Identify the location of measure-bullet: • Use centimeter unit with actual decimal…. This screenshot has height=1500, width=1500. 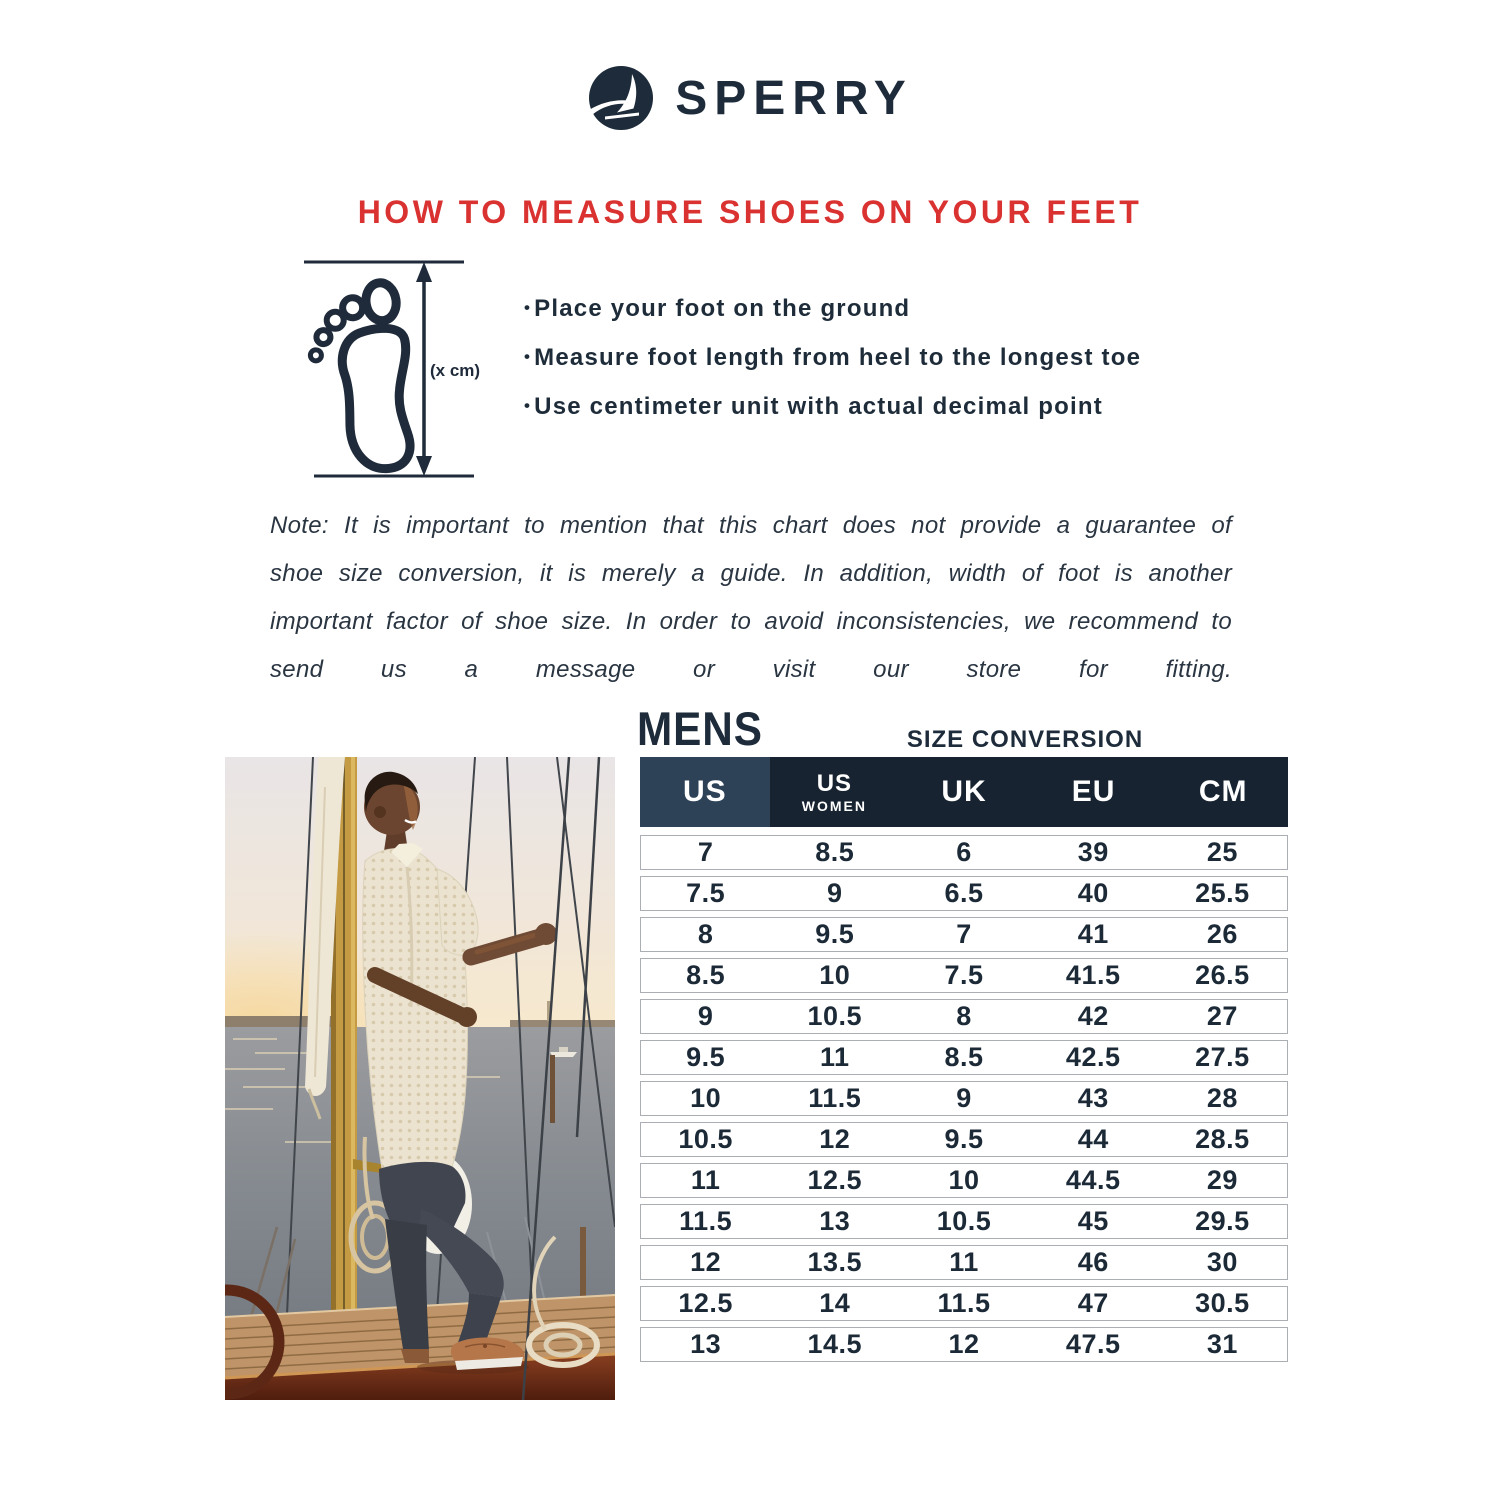
(884, 407).